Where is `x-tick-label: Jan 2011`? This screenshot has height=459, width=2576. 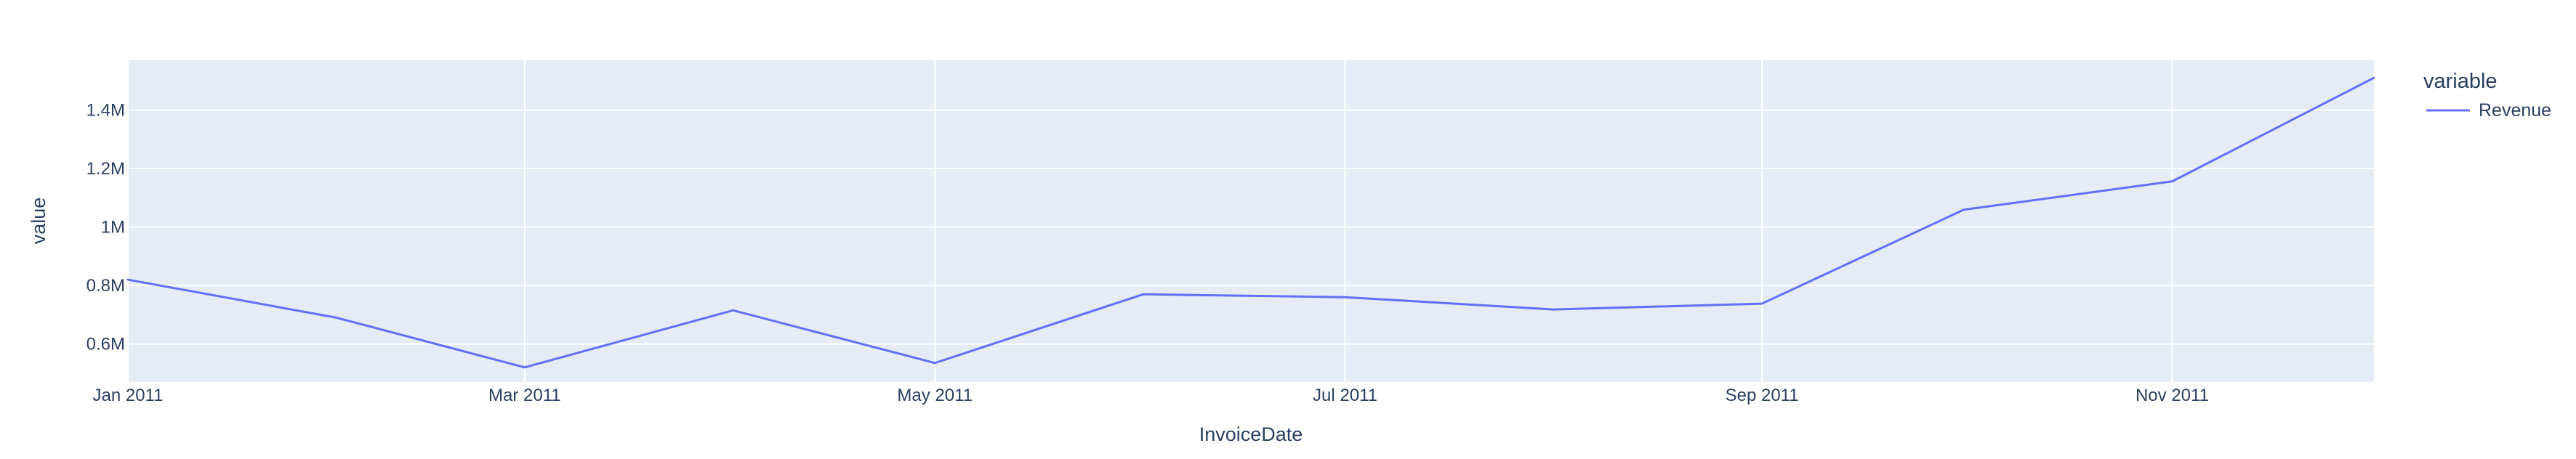
x-tick-label: Jan 2011 is located at coordinates (128, 395).